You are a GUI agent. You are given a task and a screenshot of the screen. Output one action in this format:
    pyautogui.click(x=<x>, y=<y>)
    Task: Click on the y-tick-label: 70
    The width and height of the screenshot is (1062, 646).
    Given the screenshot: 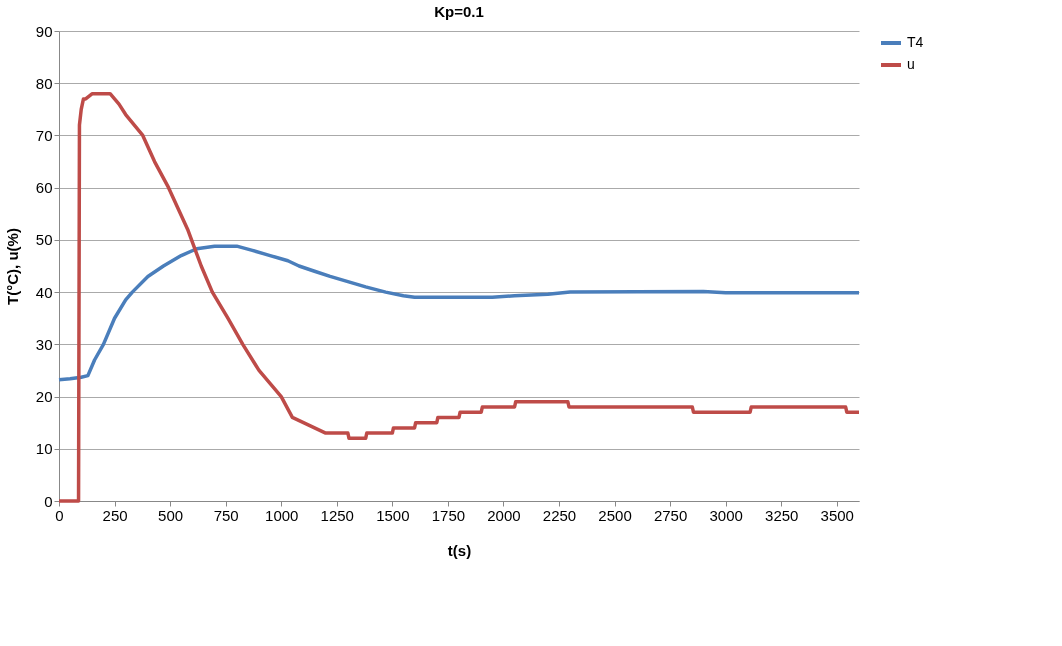 What is the action you would take?
    pyautogui.click(x=44, y=135)
    